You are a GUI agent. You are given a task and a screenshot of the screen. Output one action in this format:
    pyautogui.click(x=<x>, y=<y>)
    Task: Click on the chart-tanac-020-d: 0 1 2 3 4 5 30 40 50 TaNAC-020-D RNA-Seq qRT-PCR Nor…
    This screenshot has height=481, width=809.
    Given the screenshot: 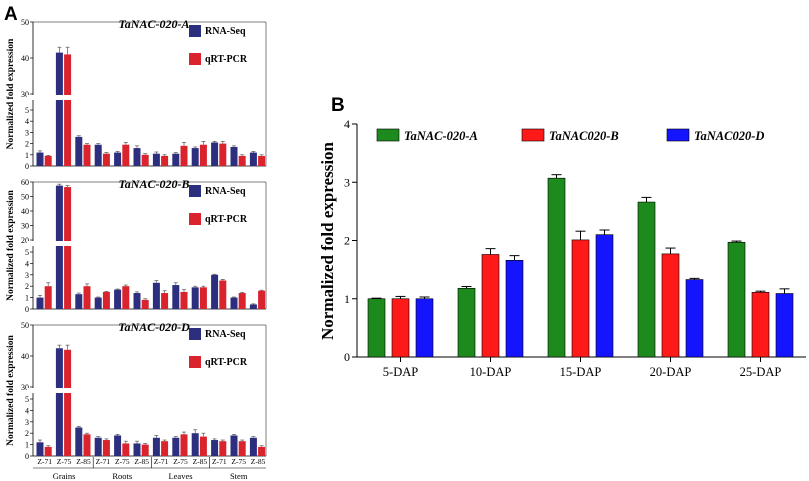 What is the action you would take?
    pyautogui.click(x=136, y=390)
    